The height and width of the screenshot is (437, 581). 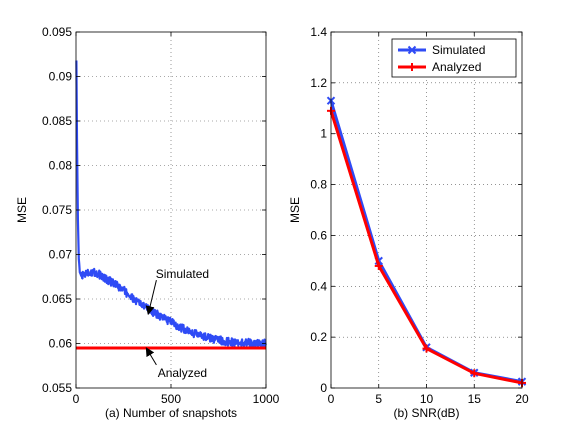 I want to click on y-tick-label: 0.065, so click(x=57, y=299).